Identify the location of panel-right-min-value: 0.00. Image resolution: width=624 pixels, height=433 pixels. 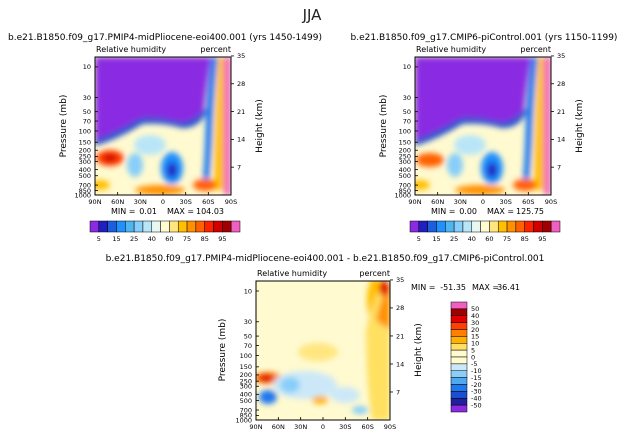
(468, 211).